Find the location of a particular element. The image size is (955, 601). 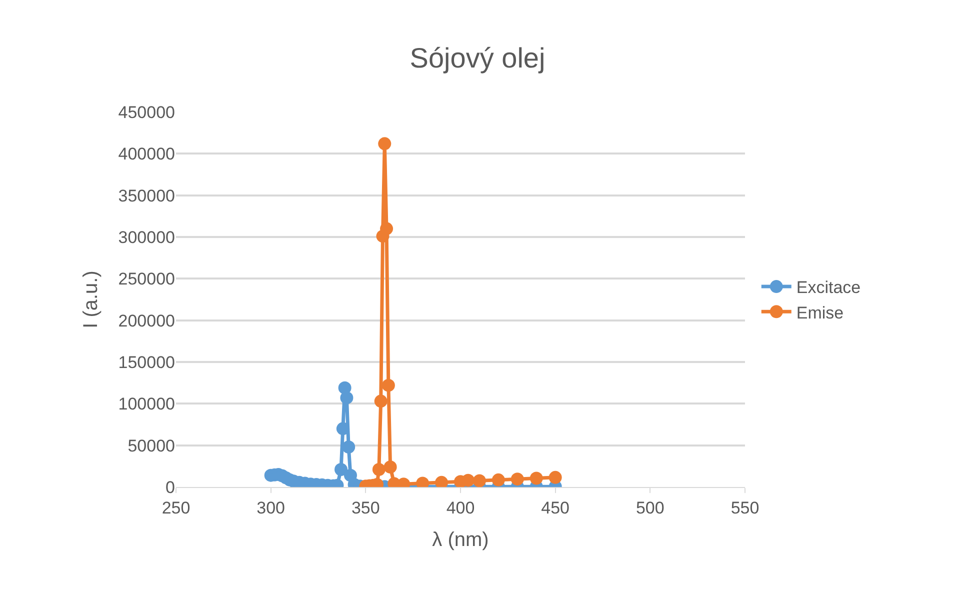

y-tick-label: 300000 is located at coordinates (146, 237).